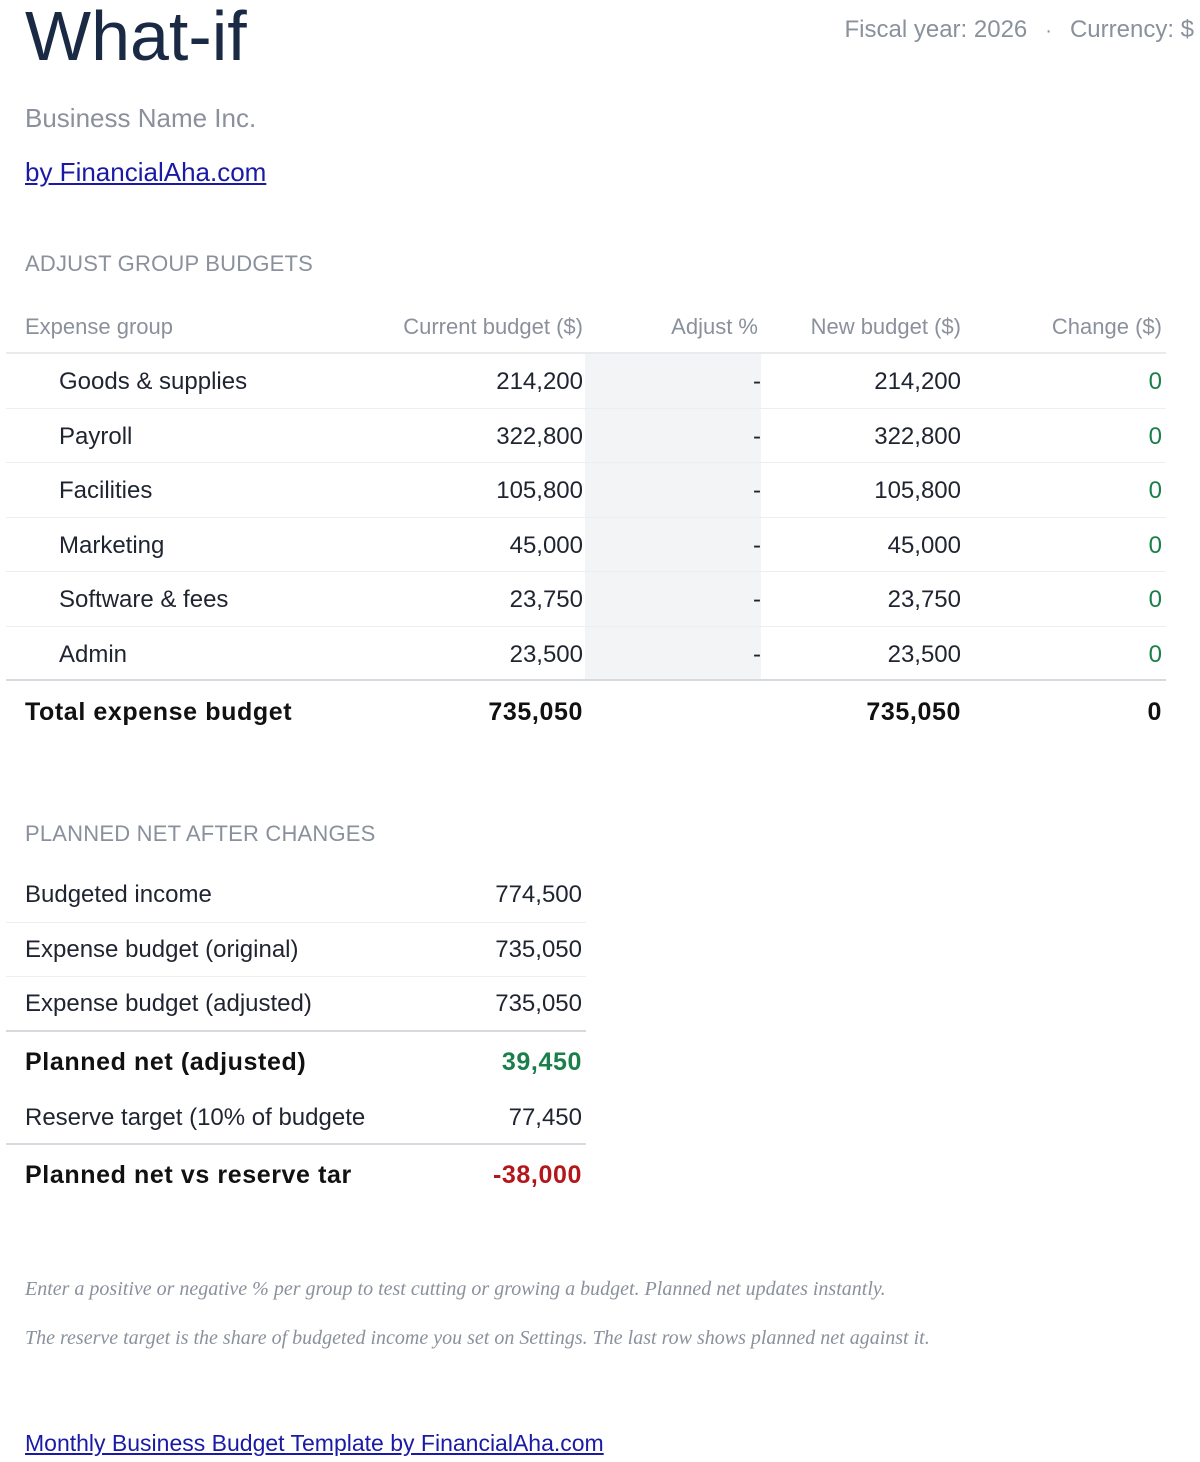  What do you see at coordinates (924, 654) in the screenshot?
I see `new-budget-value: 23,500` at bounding box center [924, 654].